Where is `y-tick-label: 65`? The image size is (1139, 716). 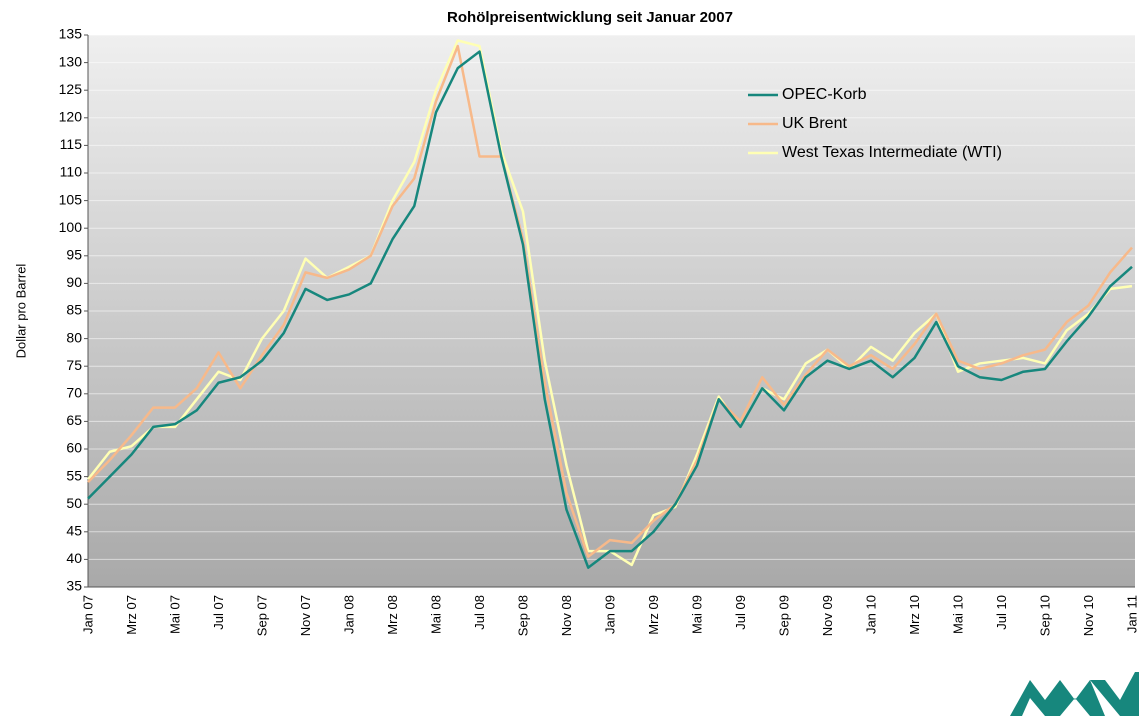 y-tick-label: 65 is located at coordinates (74, 420).